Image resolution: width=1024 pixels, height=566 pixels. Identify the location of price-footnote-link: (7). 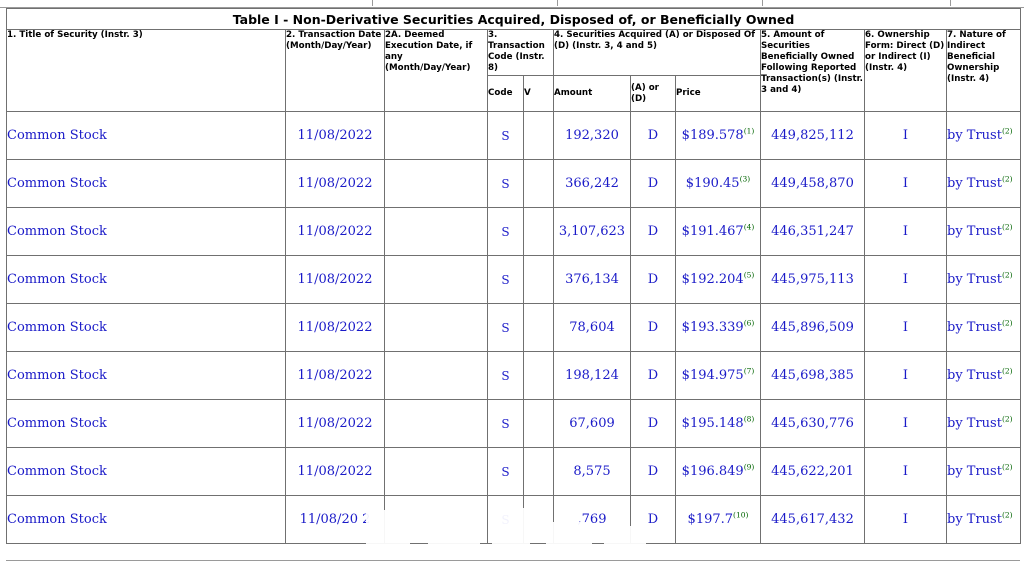
(749, 371).